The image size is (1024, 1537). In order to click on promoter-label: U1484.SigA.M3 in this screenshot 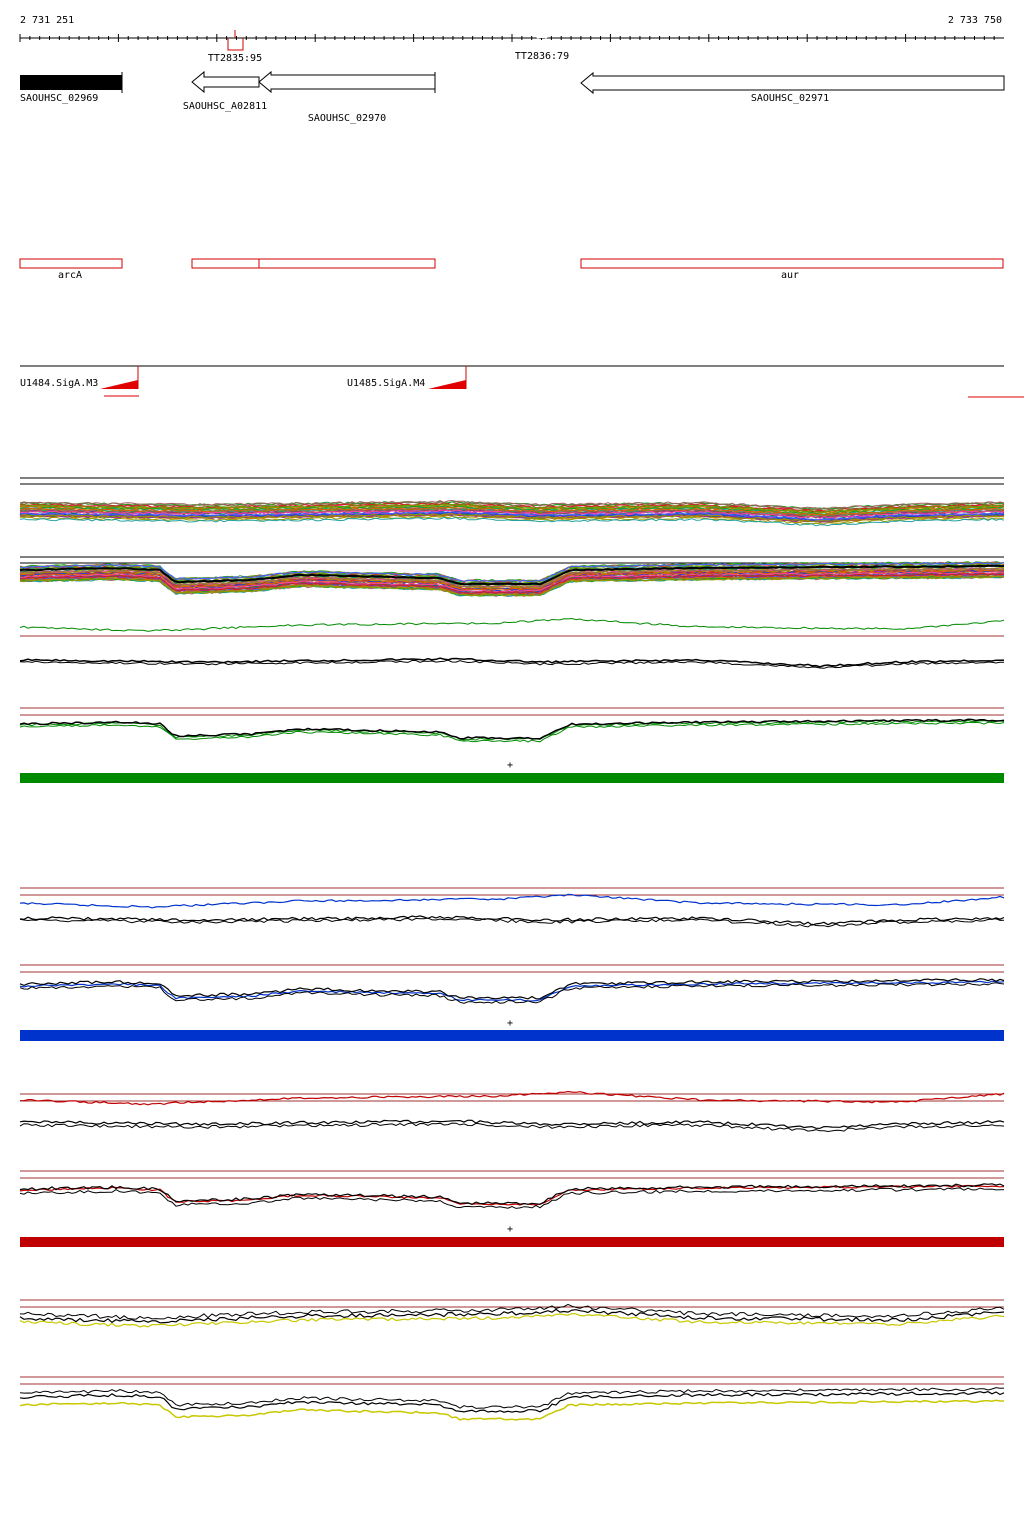, I will do `click(59, 383)`.